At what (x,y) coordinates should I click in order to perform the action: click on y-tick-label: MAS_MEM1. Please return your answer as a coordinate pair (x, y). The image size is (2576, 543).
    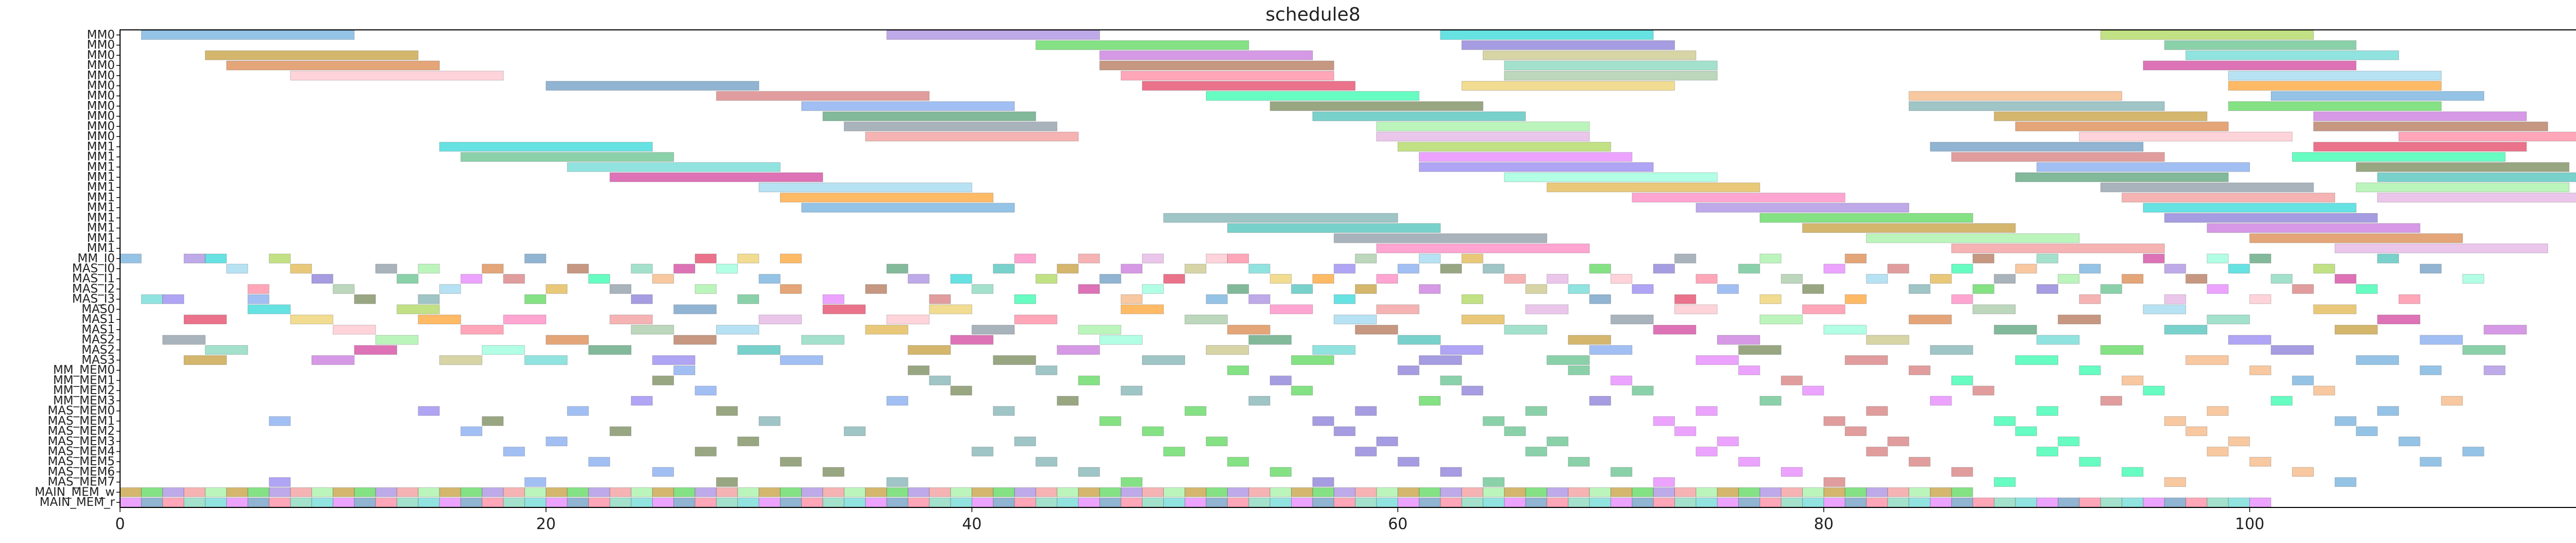
    Looking at the image, I should click on (81, 421).